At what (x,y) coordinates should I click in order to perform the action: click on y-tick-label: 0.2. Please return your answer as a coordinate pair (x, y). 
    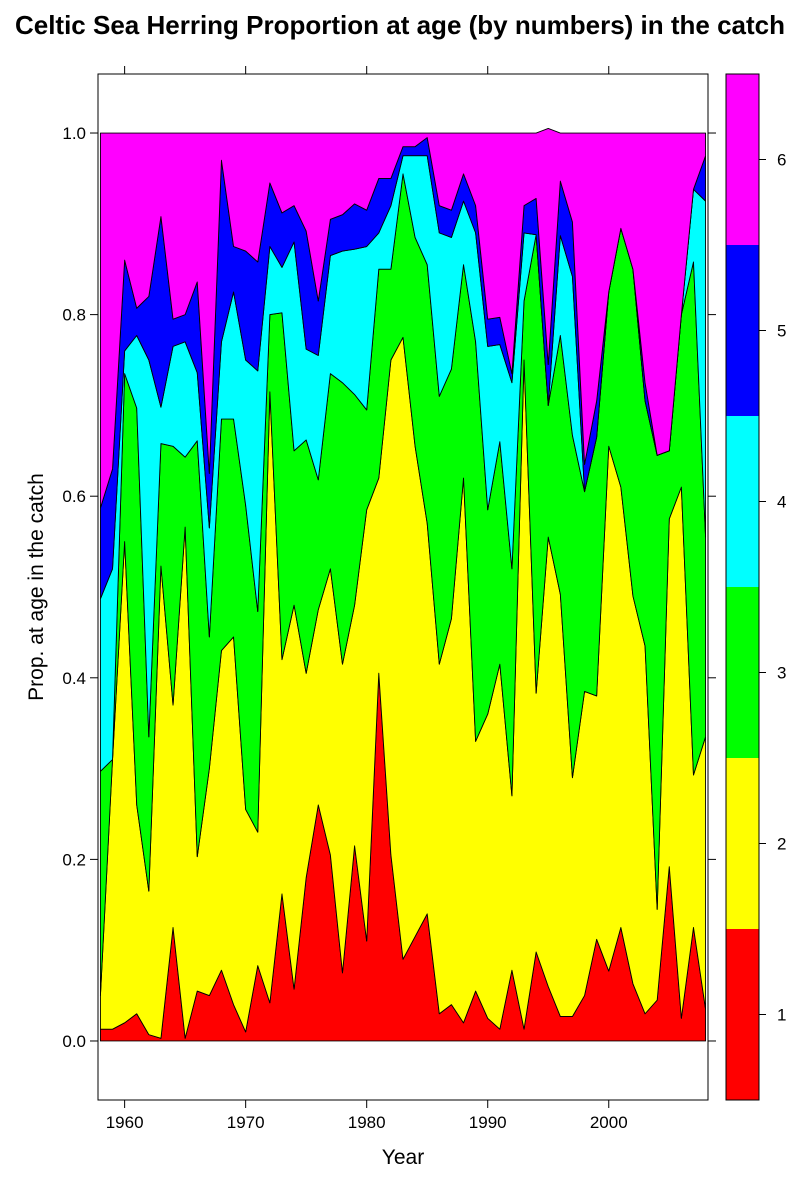
    Looking at the image, I should click on (74, 859).